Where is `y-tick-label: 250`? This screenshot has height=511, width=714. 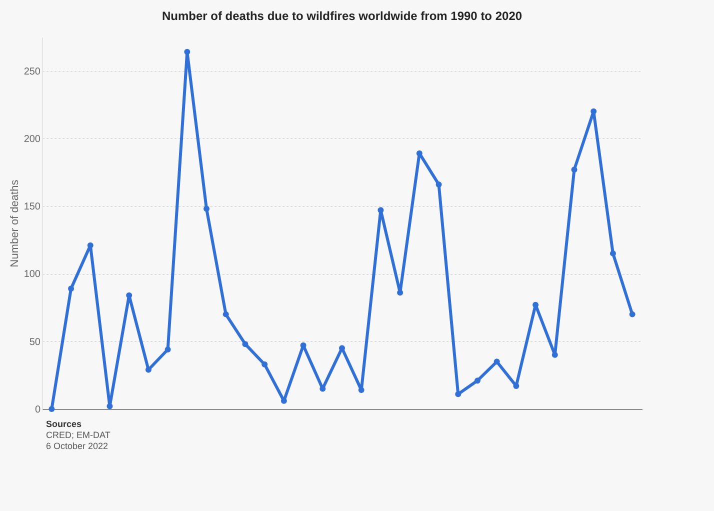 y-tick-label: 250 is located at coordinates (32, 72).